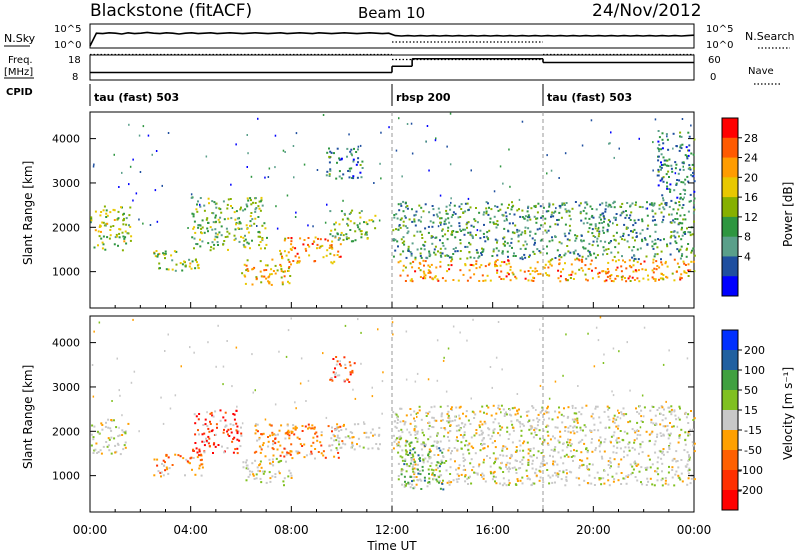 This screenshot has width=800, height=558. Describe the element at coordinates (190, 530) in the screenshot. I see `time-tick-label: 04:00` at that location.